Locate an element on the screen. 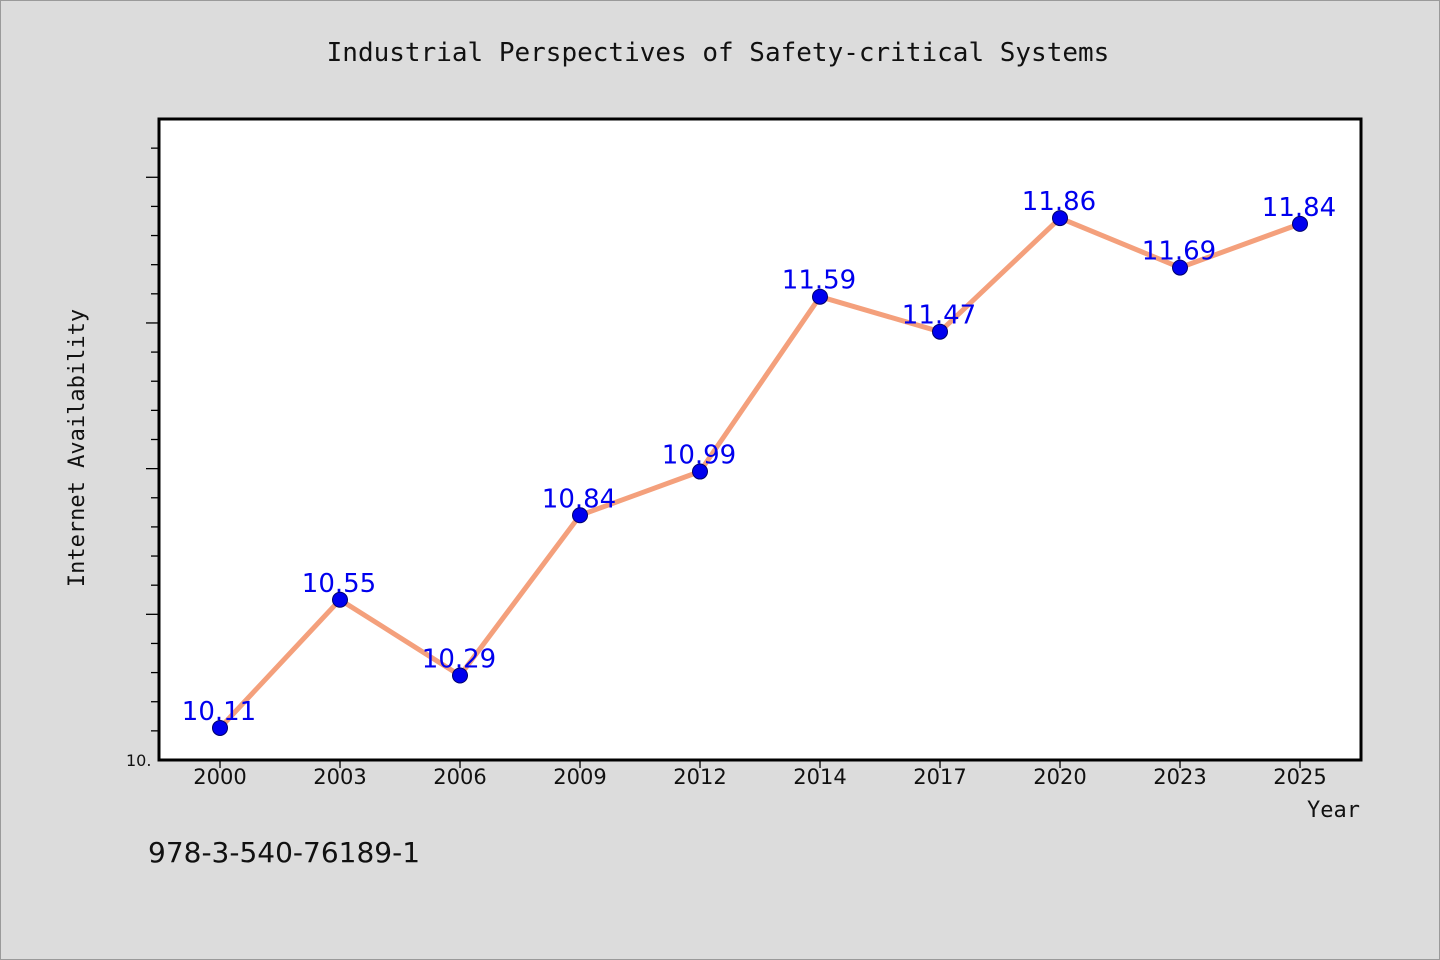 This screenshot has width=1440, height=960. data-label: 11.47 is located at coordinates (939, 316).